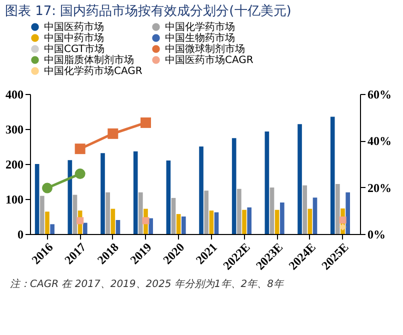  What do you see at coordinates (200, 38) in the screenshot?
I see `legend-label: 中国生物药市场` at bounding box center [200, 38].